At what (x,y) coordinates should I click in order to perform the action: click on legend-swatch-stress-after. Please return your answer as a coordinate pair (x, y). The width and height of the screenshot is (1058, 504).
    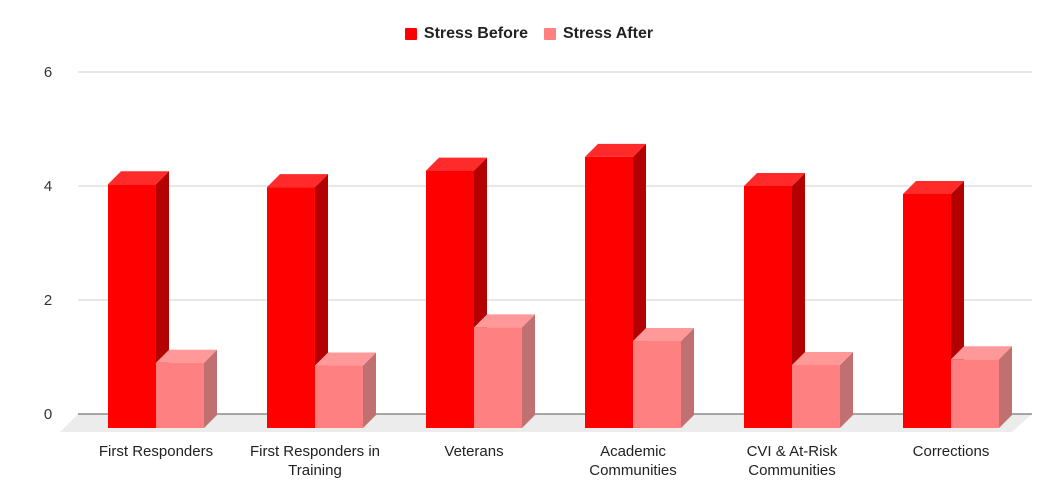
    Looking at the image, I should click on (549, 34).